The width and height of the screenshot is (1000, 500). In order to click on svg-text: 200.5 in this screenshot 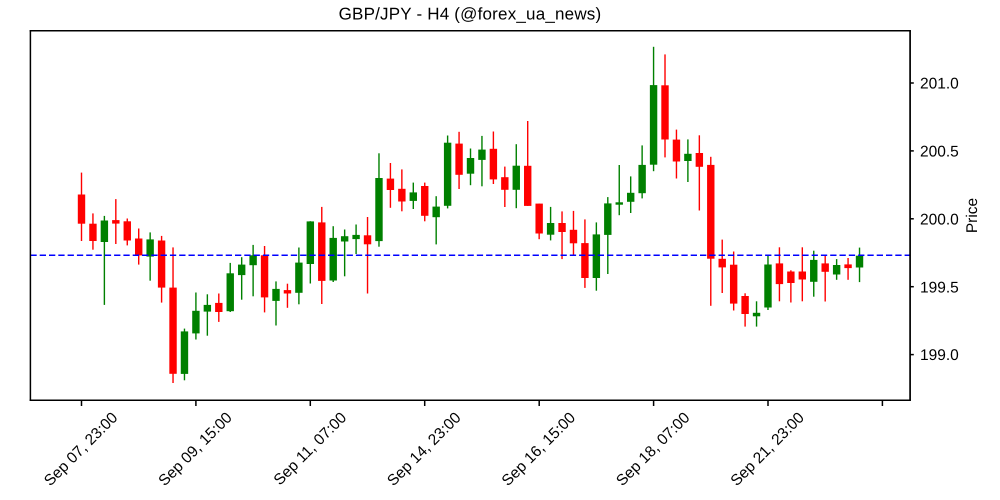, I will do `click(939, 152)`.